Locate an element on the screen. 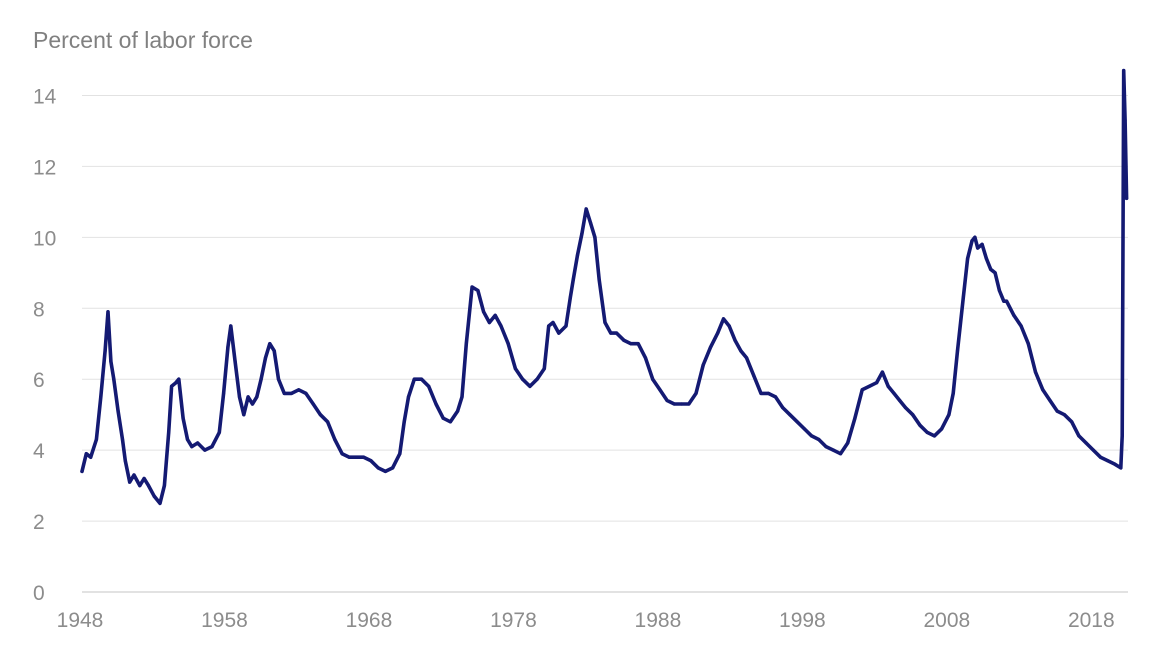  y-axis-title: Percent of labor force is located at coordinates (143, 40).